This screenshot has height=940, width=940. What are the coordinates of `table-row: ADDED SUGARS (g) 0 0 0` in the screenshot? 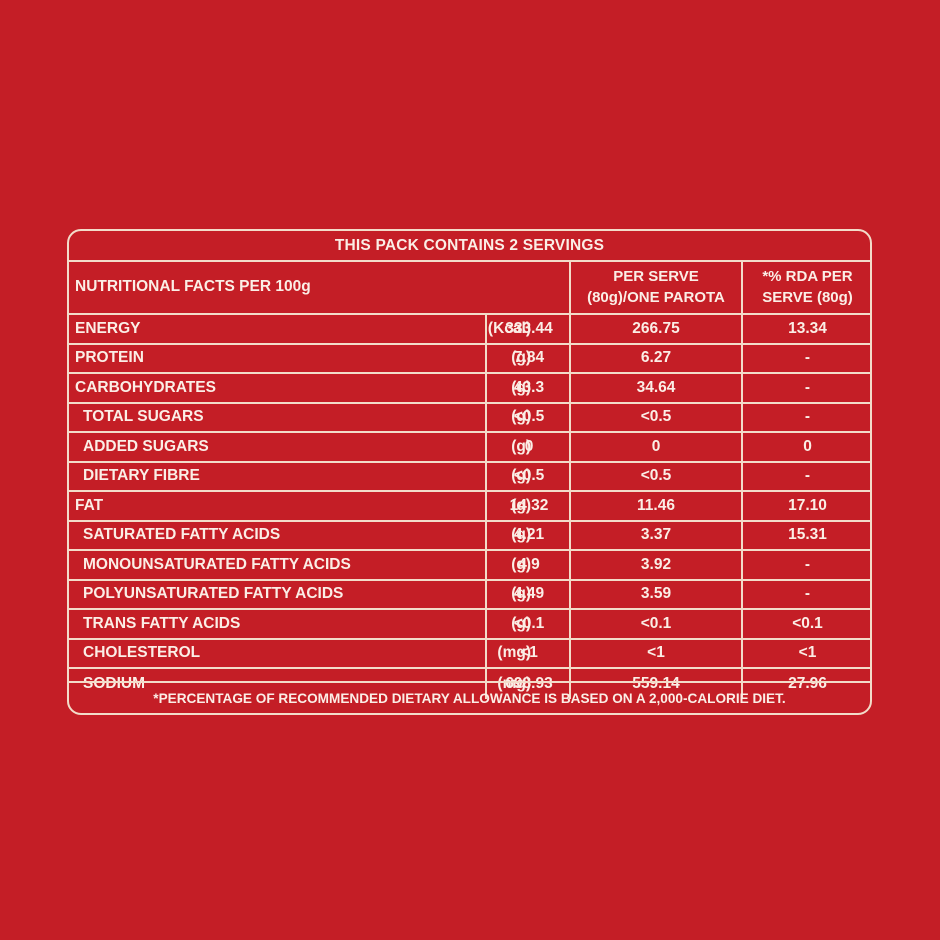 It's located at (469, 448).